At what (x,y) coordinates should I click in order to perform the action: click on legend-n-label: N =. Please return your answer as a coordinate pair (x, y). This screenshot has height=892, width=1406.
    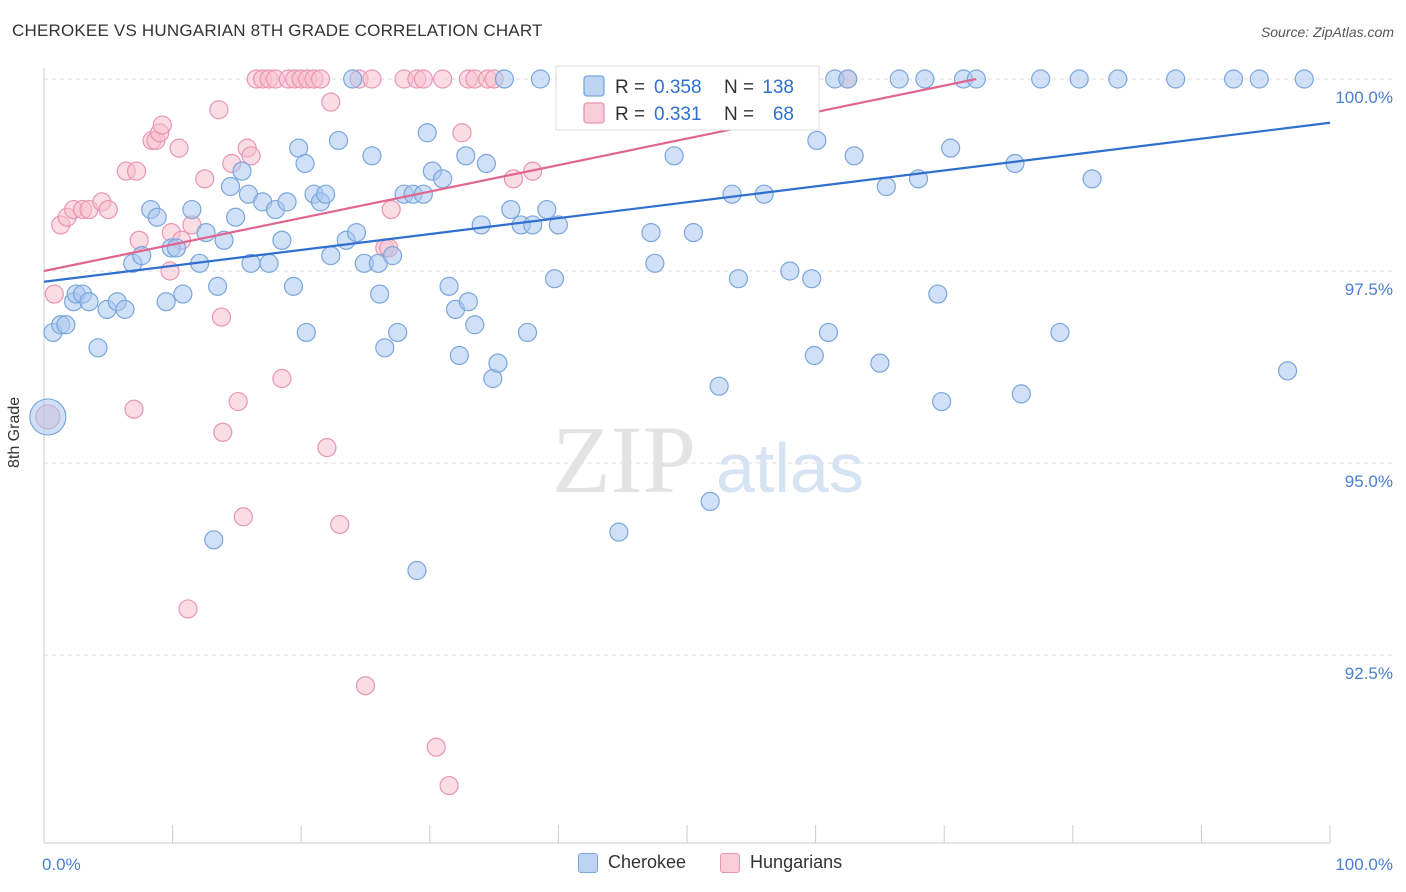
    Looking at the image, I should click on (739, 87).